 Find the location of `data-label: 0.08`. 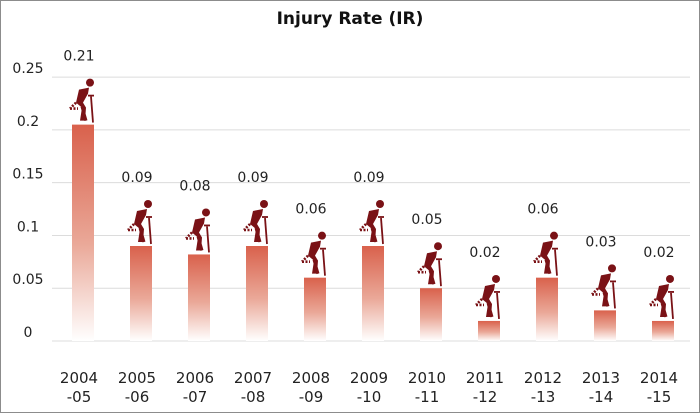

data-label: 0.08 is located at coordinates (194, 186).